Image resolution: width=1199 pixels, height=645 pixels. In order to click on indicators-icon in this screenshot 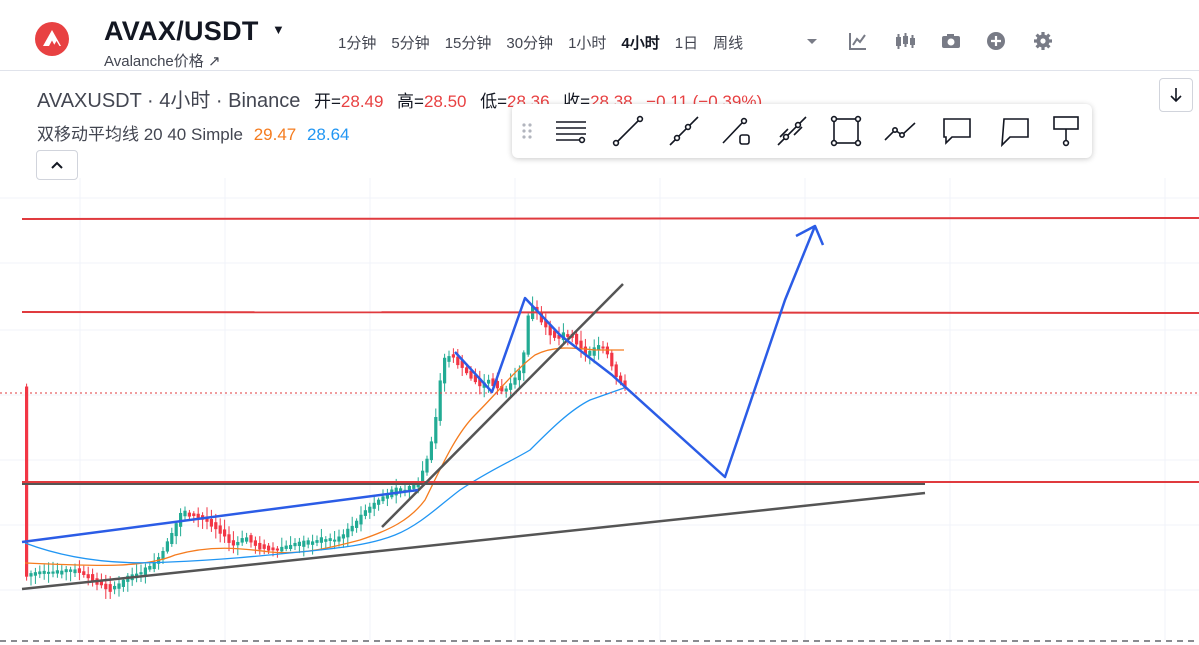, I will do `click(858, 43)`.